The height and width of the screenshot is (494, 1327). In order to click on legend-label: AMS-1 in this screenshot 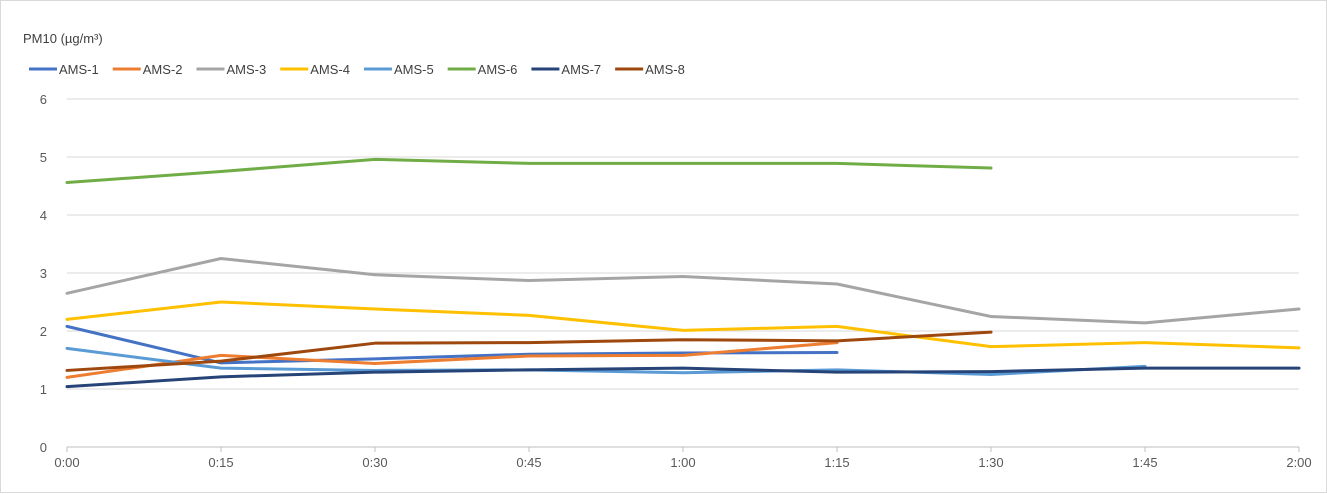, I will do `click(79, 69)`.